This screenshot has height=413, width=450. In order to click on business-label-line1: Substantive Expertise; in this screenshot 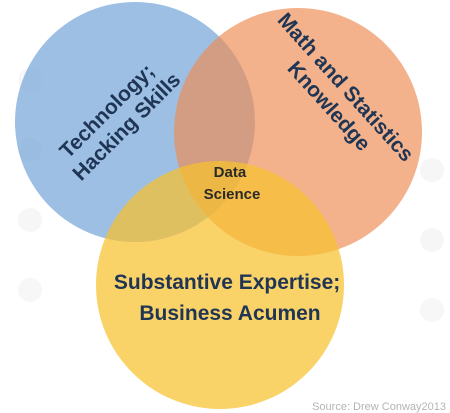, I will do `click(227, 282)`.